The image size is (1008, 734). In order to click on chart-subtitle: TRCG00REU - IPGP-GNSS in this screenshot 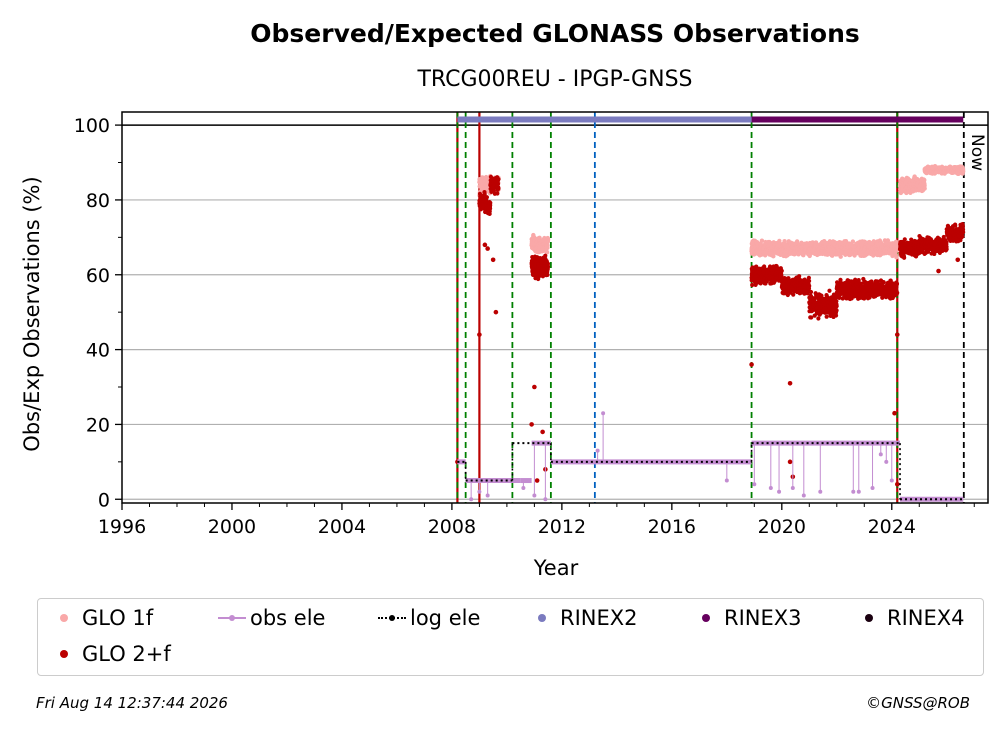, I will do `click(554, 79)`.